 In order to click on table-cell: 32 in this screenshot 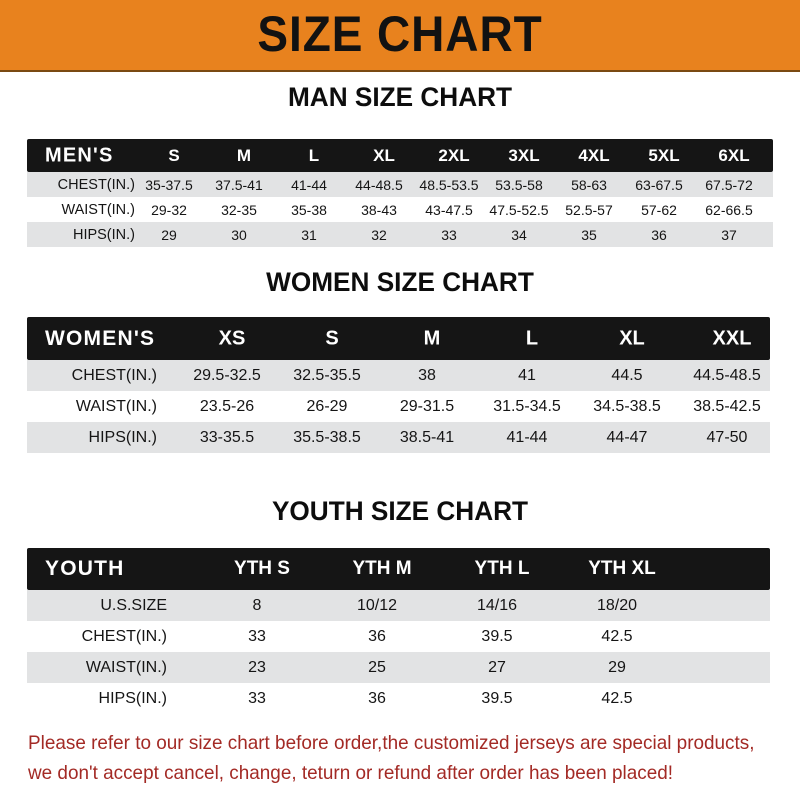, I will do `click(379, 234)`.